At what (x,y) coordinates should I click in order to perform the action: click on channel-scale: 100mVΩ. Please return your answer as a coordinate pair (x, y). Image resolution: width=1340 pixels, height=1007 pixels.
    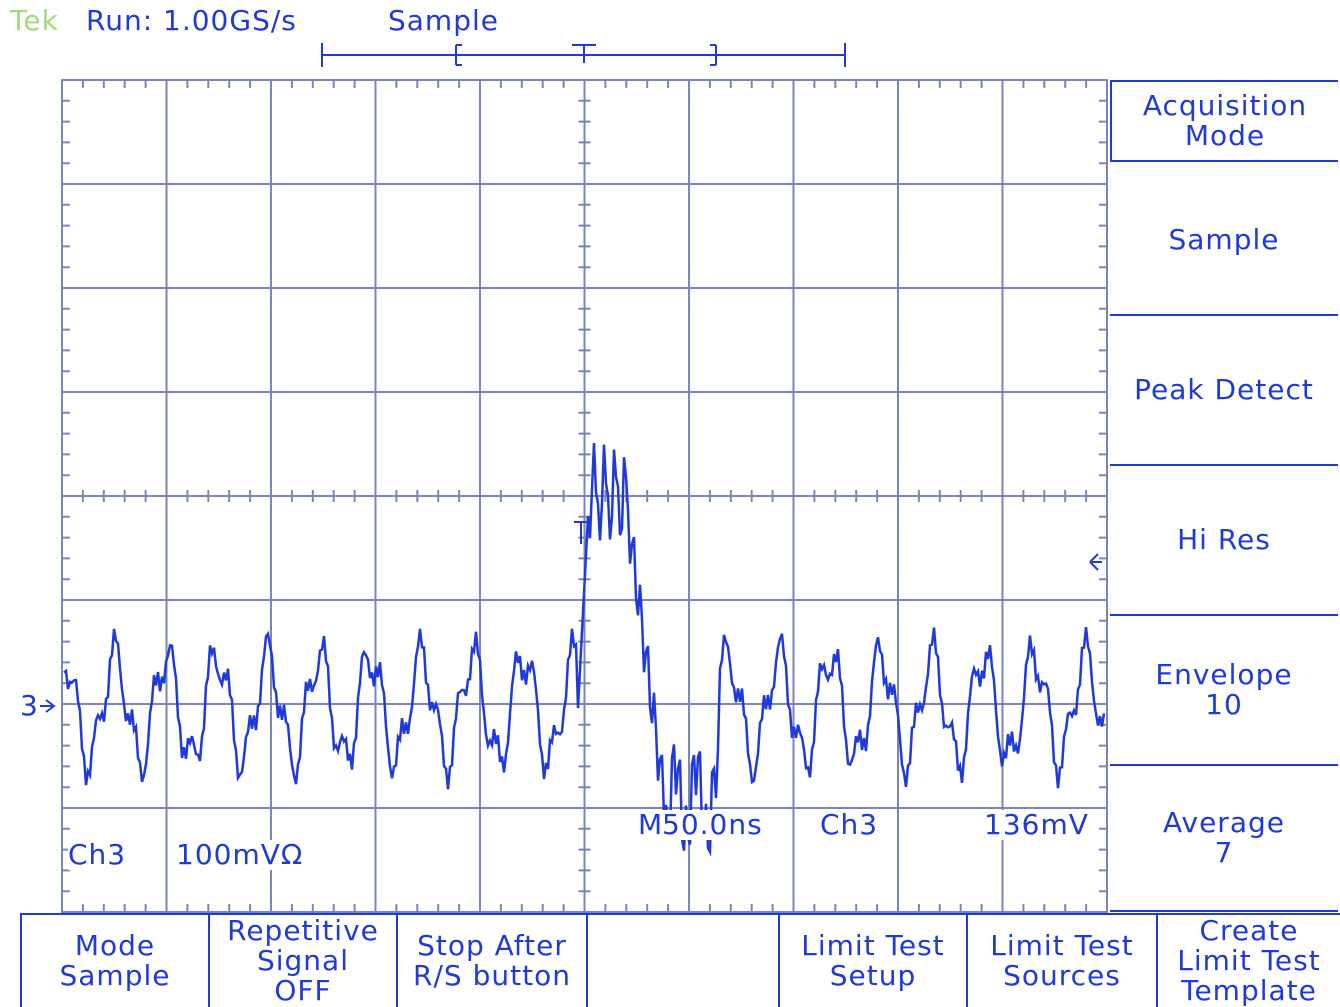
    Looking at the image, I should click on (240, 854).